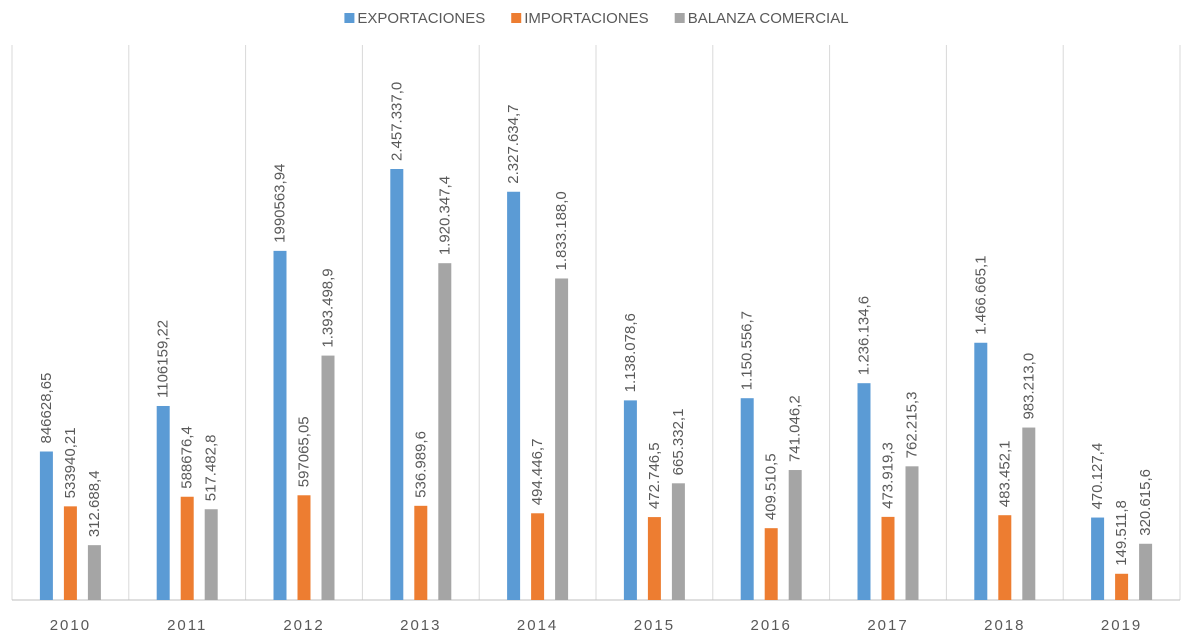 The height and width of the screenshot is (635, 1193). What do you see at coordinates (1121, 533) in the screenshot?
I see `data-label: 149.511,8` at bounding box center [1121, 533].